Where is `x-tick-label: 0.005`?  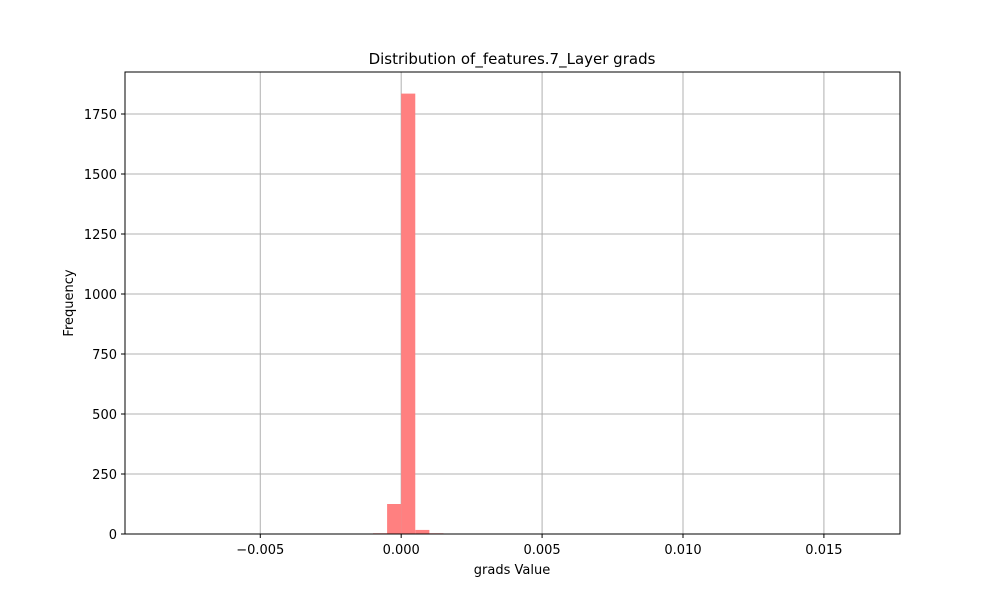
x-tick-label: 0.005 is located at coordinates (541, 550).